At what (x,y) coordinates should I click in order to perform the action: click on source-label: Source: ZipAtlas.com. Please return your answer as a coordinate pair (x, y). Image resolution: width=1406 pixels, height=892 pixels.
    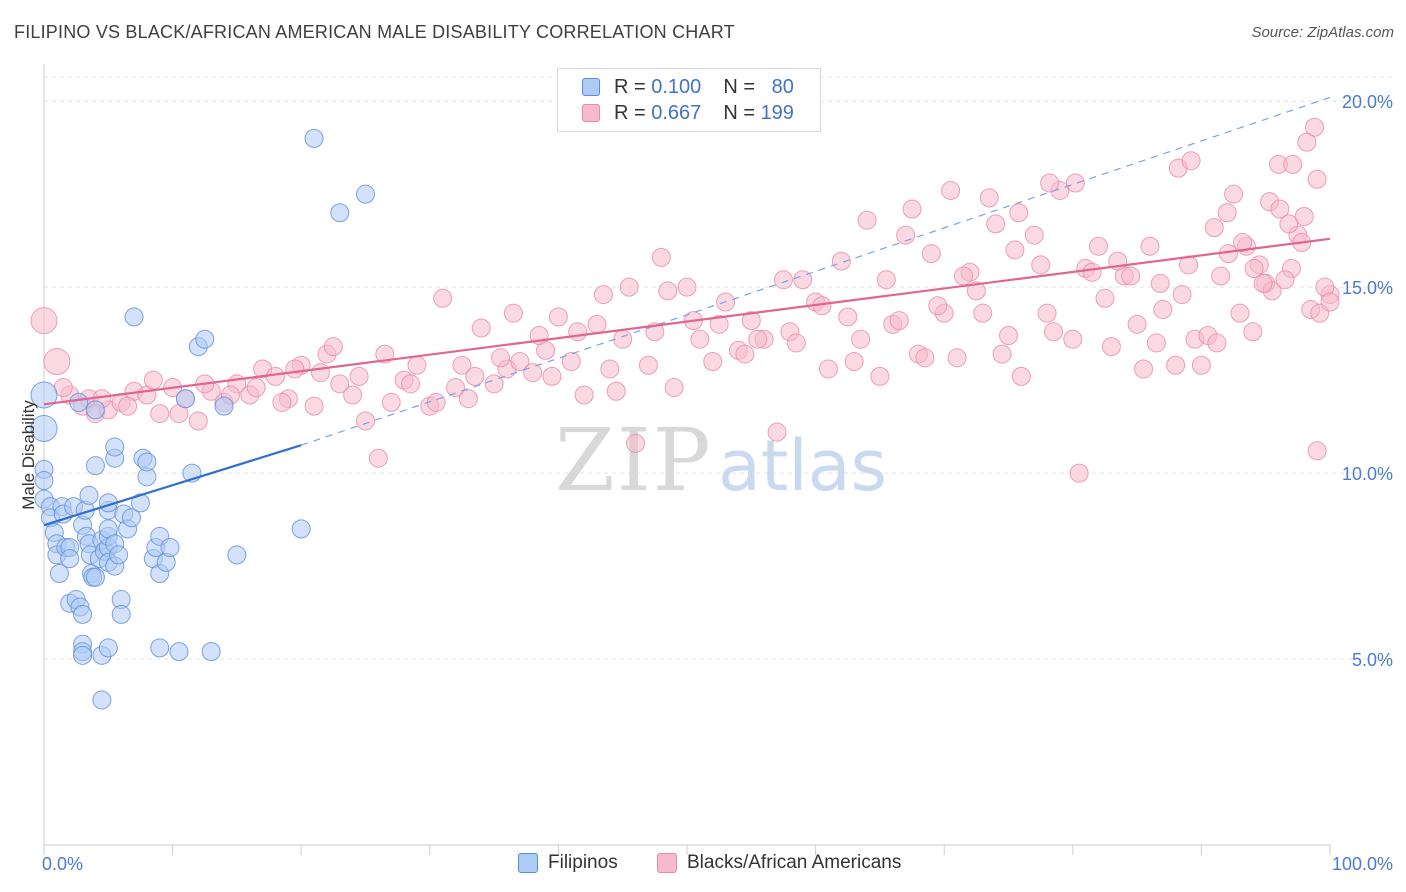
    Looking at the image, I should click on (1322, 32).